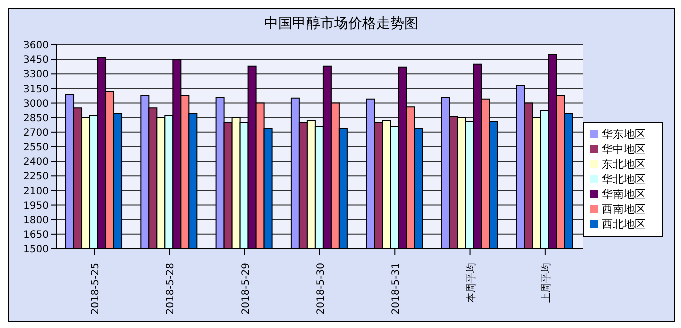 The width and height of the screenshot is (681, 328). I want to click on y-tick-label: 2850, so click(36, 118).